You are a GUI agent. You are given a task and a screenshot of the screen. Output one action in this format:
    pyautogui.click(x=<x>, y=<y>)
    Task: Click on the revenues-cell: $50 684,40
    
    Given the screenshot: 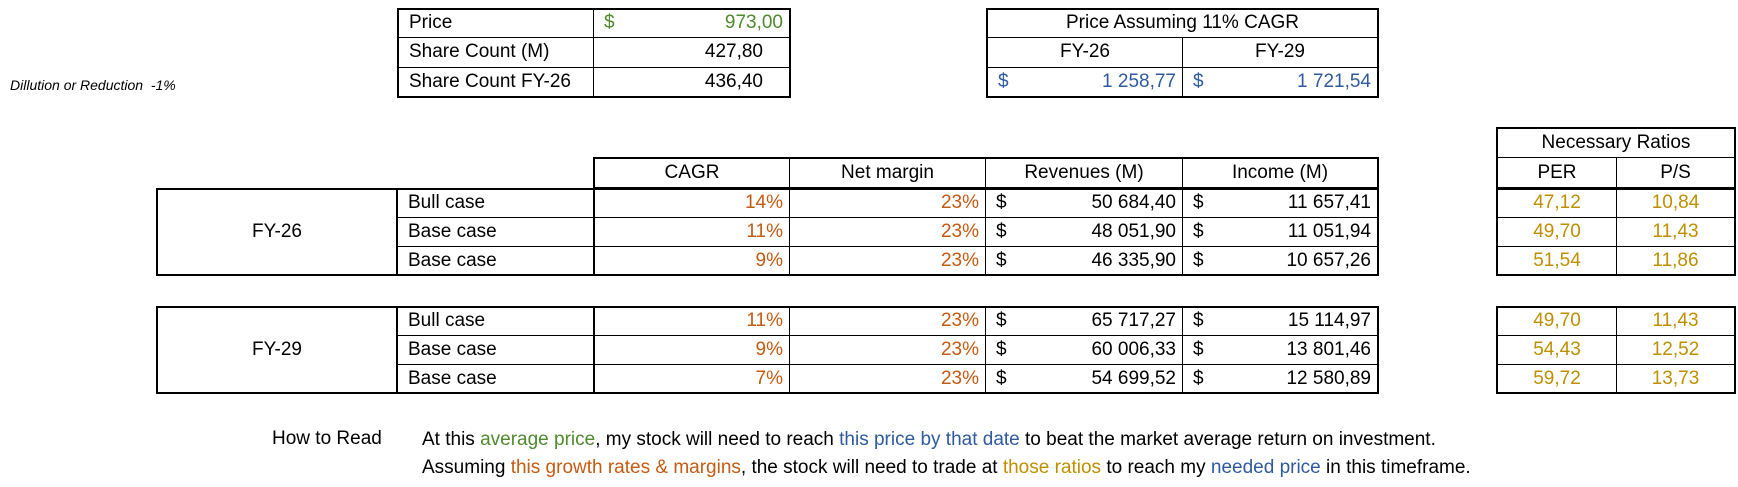 What is the action you would take?
    pyautogui.click(x=1084, y=203)
    